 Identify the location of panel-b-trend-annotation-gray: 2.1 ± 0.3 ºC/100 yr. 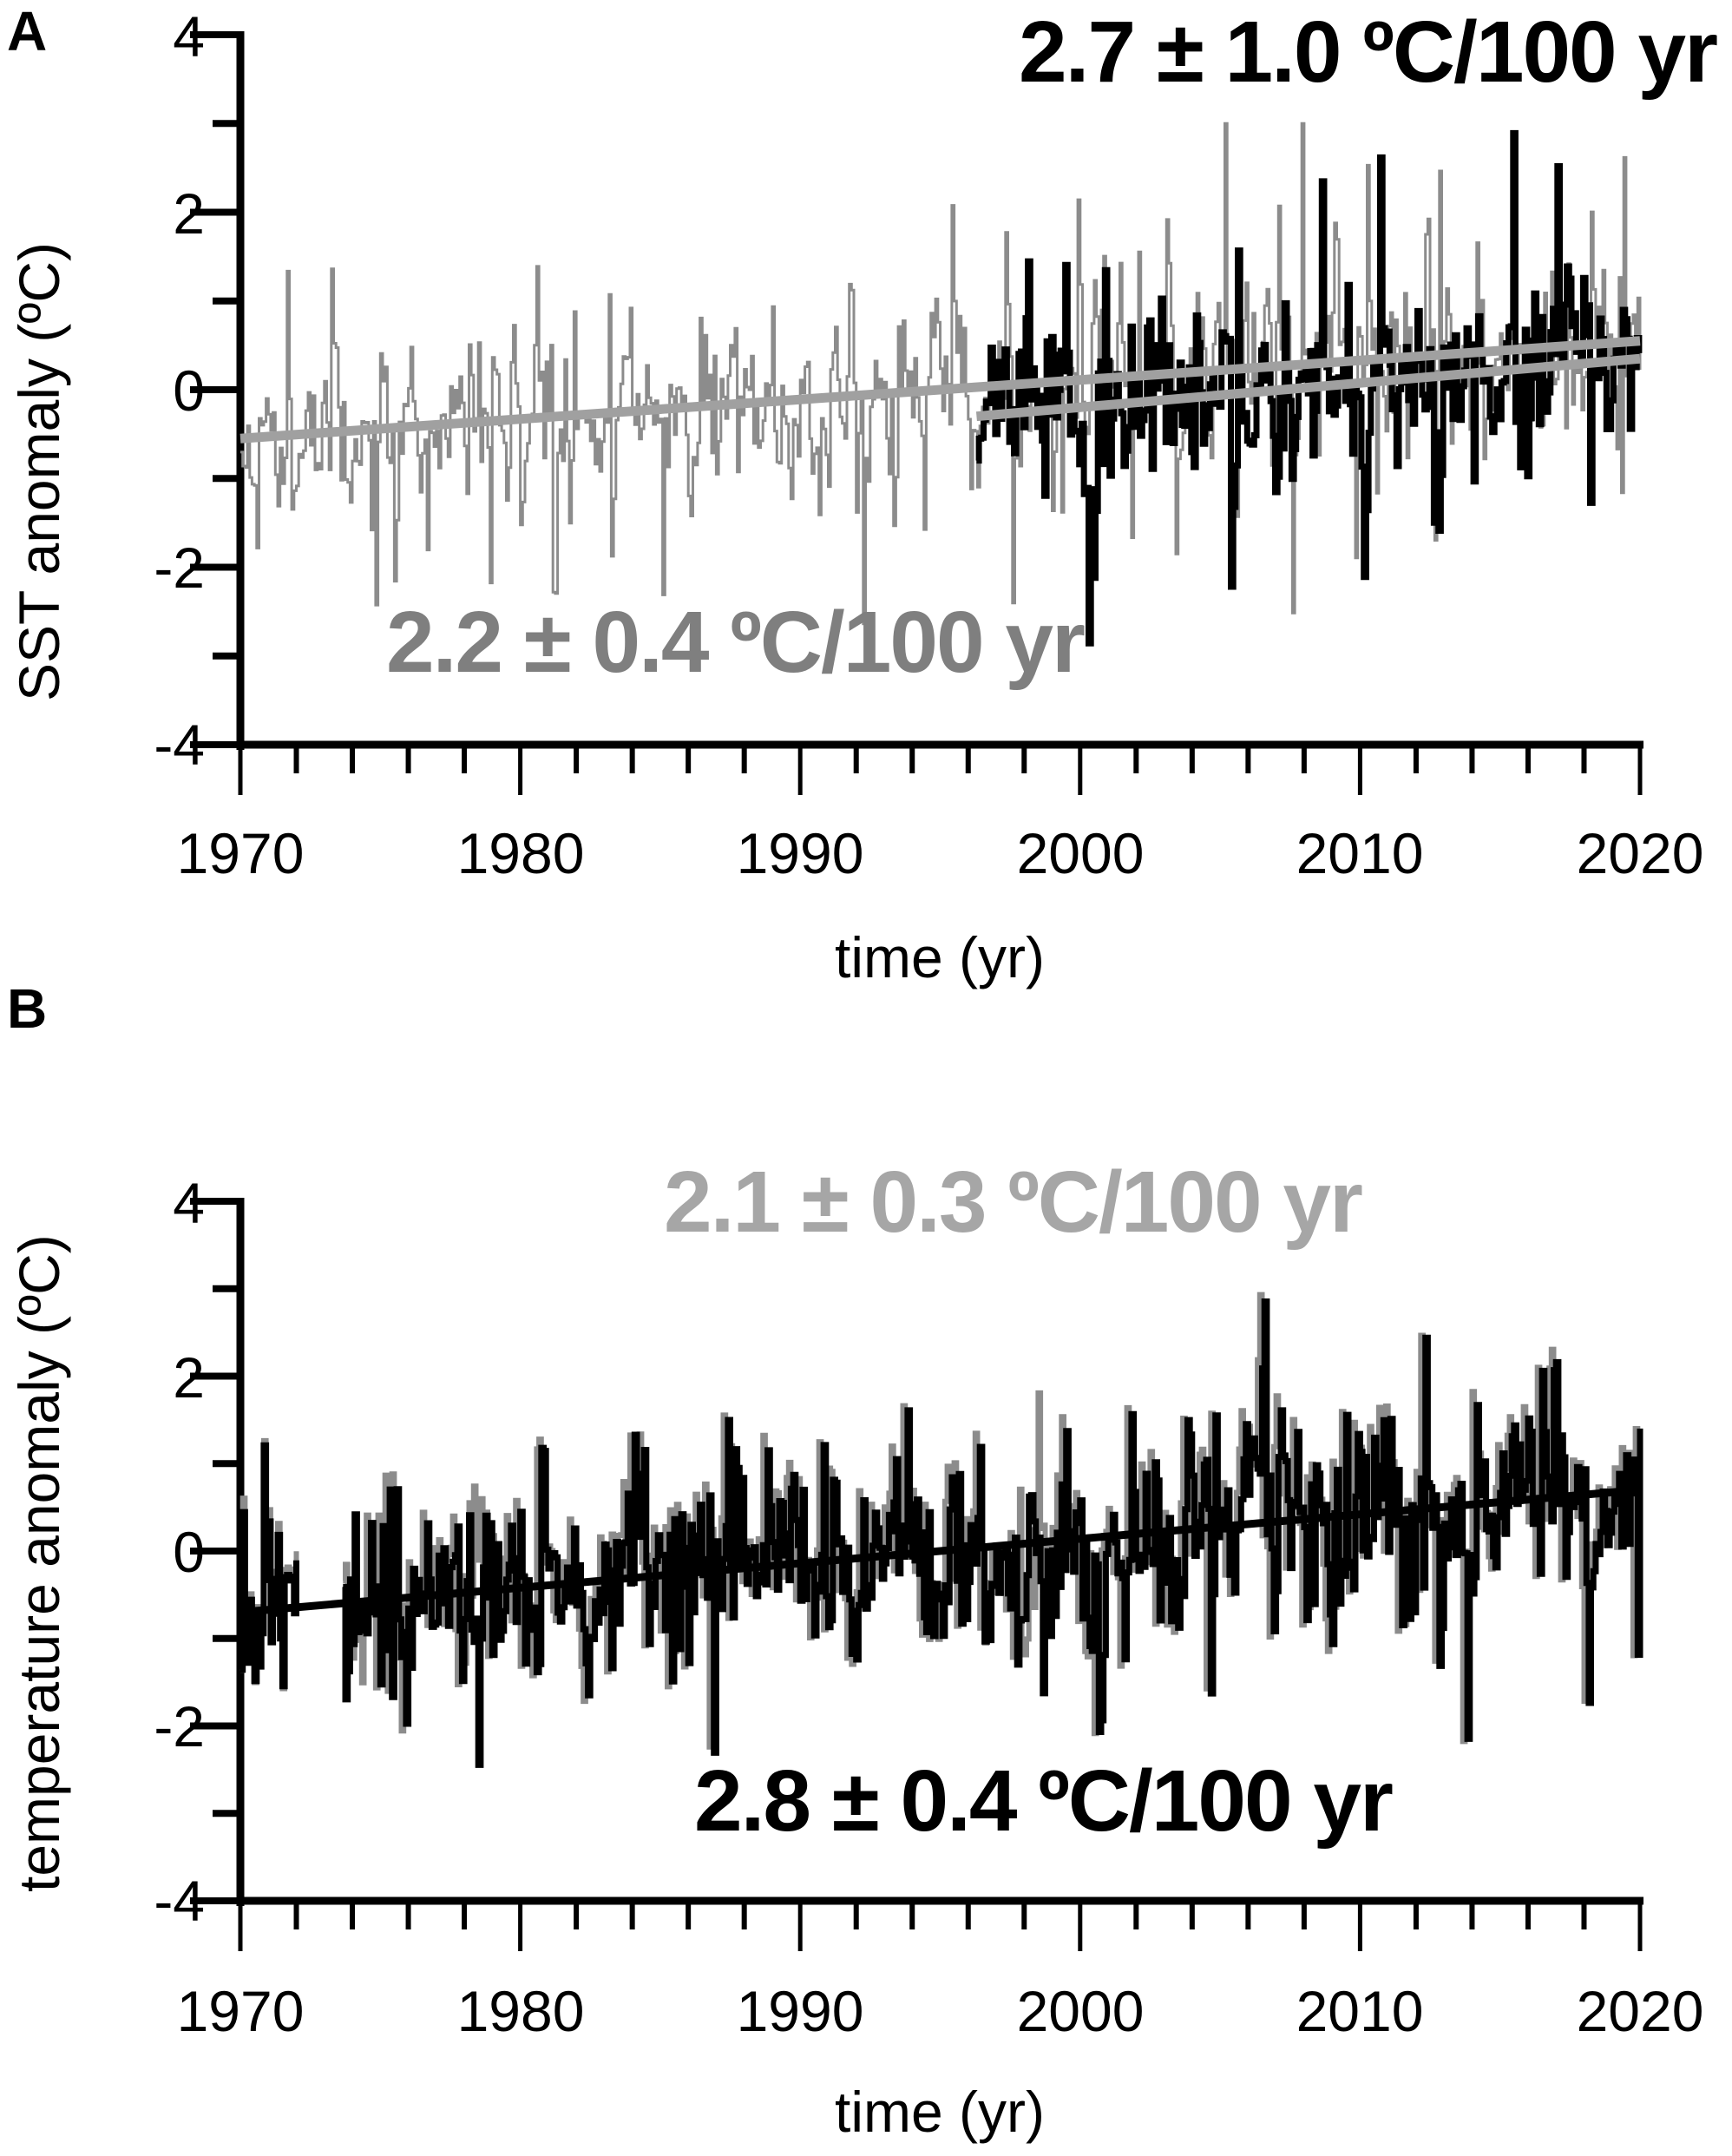
(1013, 1202).